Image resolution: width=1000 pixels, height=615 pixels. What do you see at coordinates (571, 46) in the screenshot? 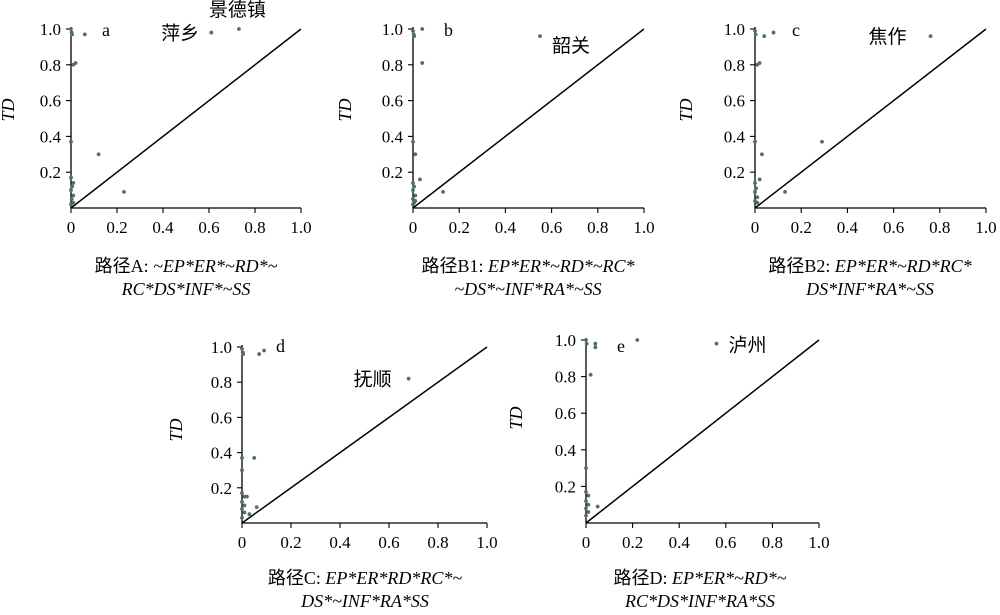
I see `city-annotation: 韶关` at bounding box center [571, 46].